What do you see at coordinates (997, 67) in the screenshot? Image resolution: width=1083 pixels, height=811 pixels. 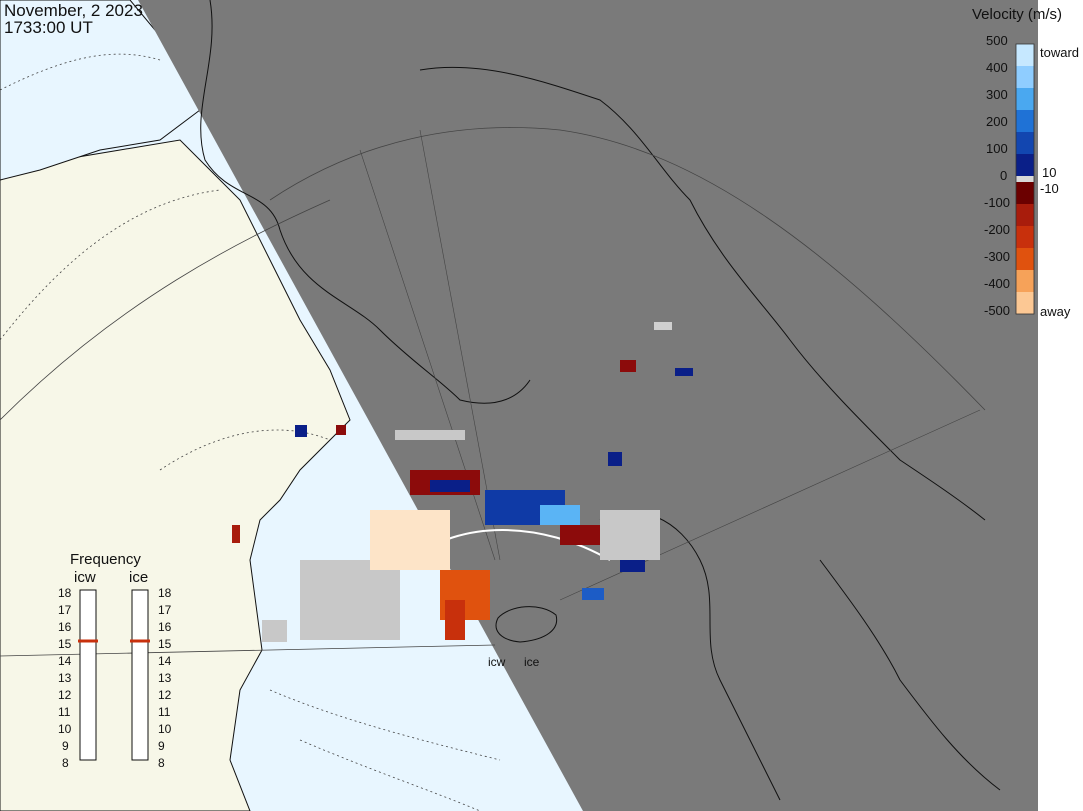 I see `colorbar-tick: 400` at bounding box center [997, 67].